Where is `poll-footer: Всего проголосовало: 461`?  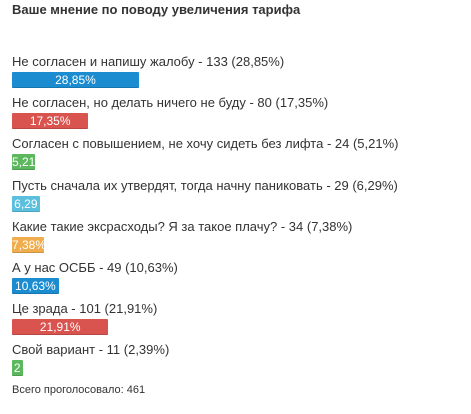 poll-footer: Всего проголосовало: 461 is located at coordinates (79, 390).